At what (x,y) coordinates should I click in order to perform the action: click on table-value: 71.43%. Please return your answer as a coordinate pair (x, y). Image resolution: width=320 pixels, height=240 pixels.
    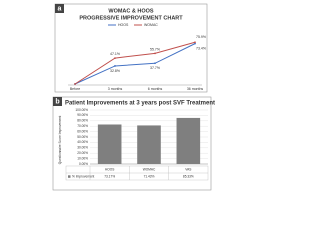
    Looking at the image, I should click on (149, 176).